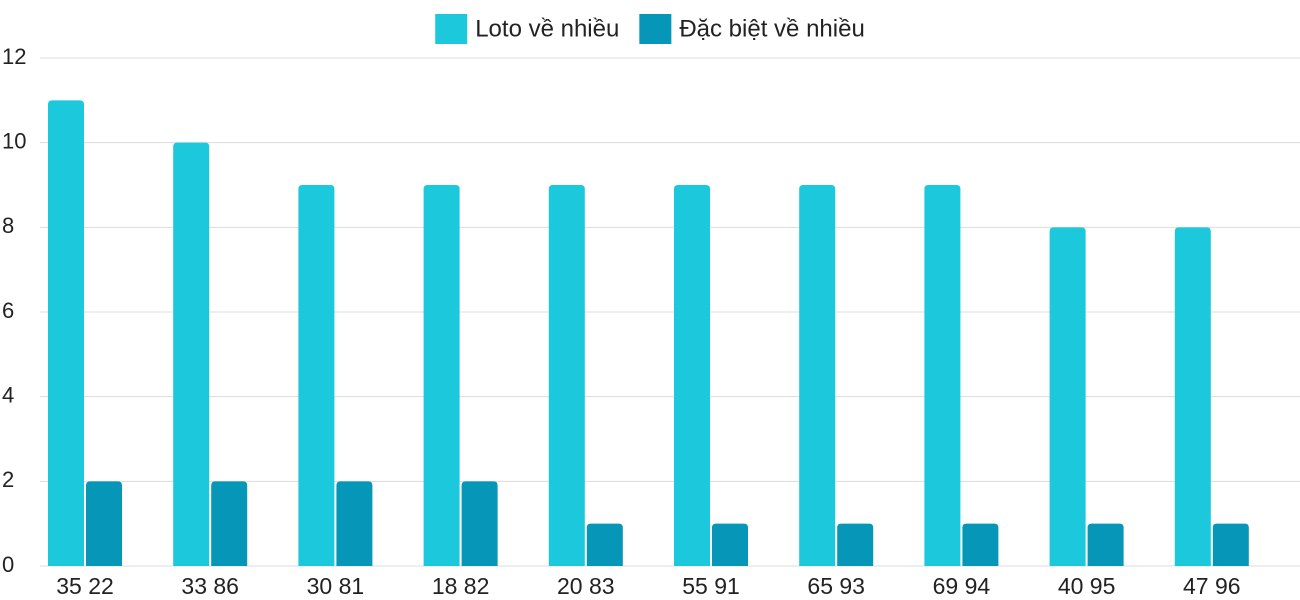 The height and width of the screenshot is (600, 1300). I want to click on x-tick-label: 35 22, so click(85, 586).